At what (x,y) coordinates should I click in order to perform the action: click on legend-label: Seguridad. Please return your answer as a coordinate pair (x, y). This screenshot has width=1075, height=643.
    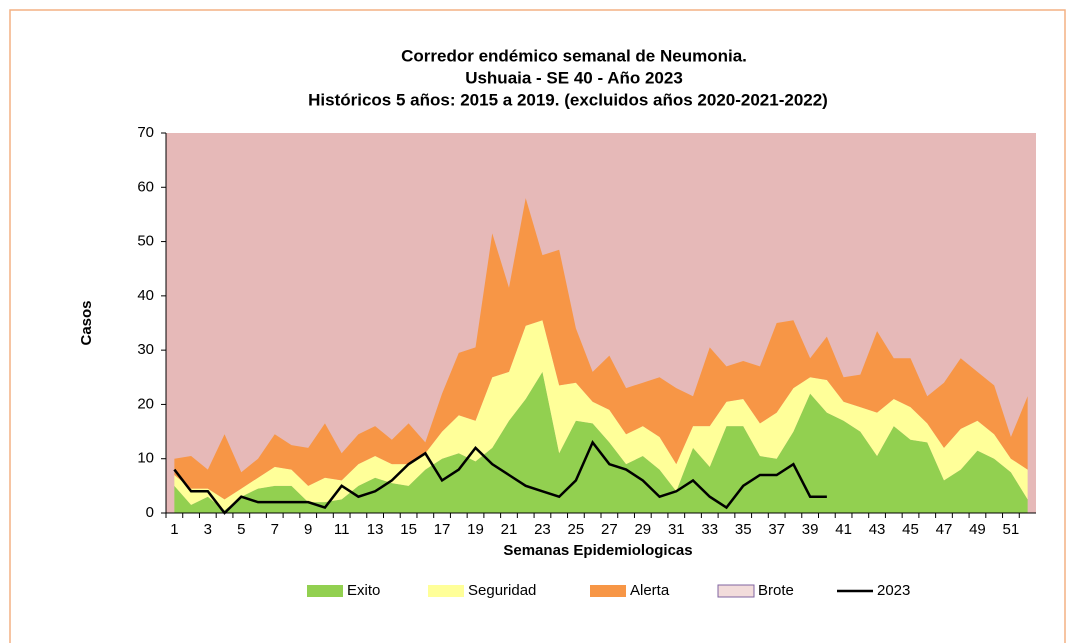
    Looking at the image, I should click on (502, 590).